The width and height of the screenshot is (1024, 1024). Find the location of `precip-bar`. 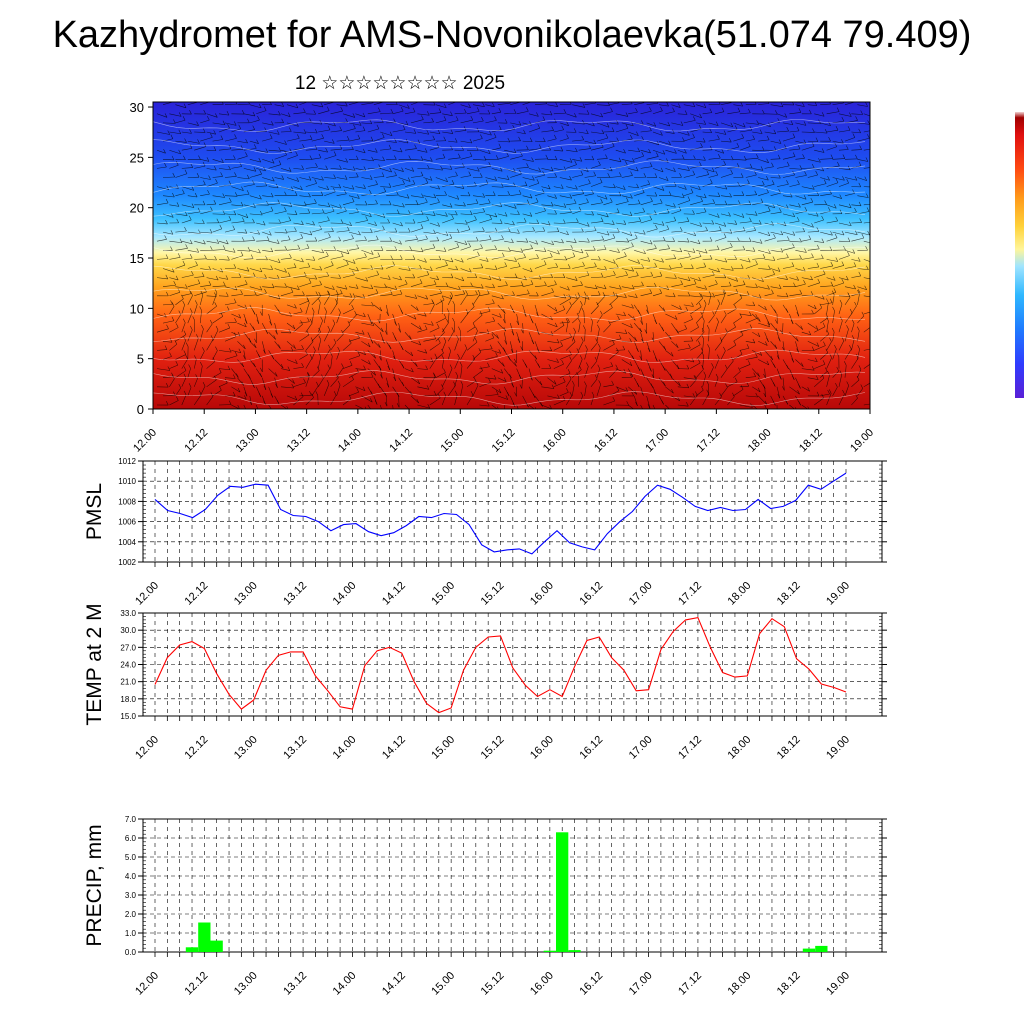

precip-bar is located at coordinates (821, 948).